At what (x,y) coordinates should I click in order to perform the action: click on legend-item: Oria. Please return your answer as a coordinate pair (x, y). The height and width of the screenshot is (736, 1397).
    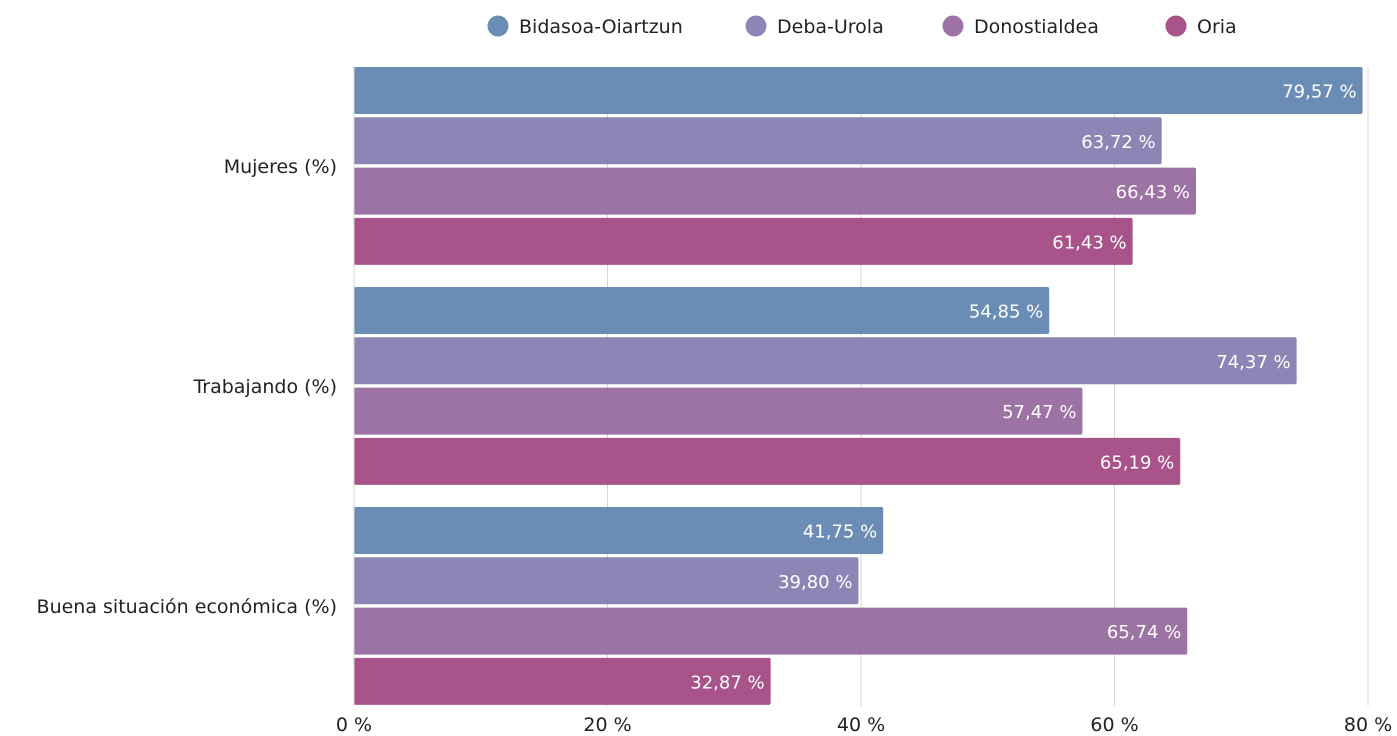
    Looking at the image, I should click on (1201, 26).